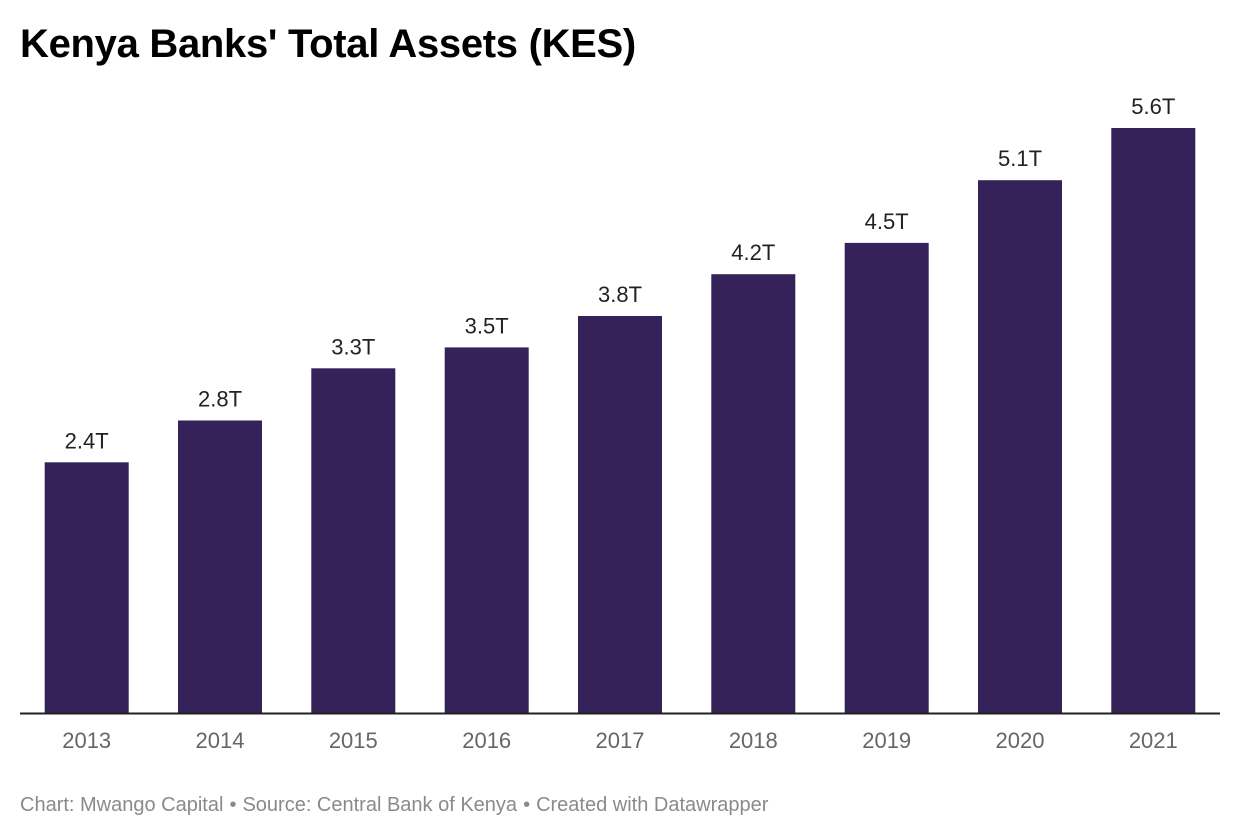 The height and width of the screenshot is (840, 1240). I want to click on bar-2016, so click(486, 530).